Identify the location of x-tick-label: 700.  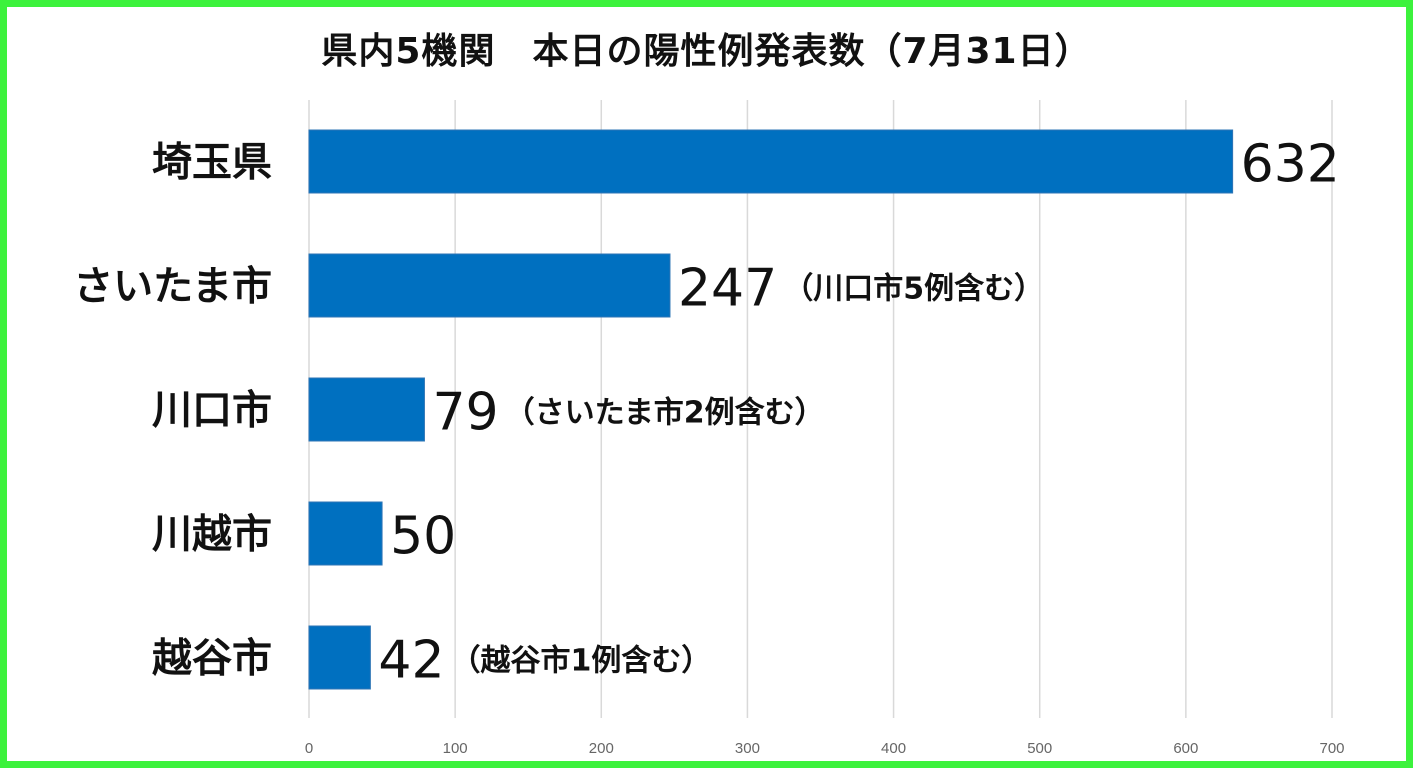
(1331, 748).